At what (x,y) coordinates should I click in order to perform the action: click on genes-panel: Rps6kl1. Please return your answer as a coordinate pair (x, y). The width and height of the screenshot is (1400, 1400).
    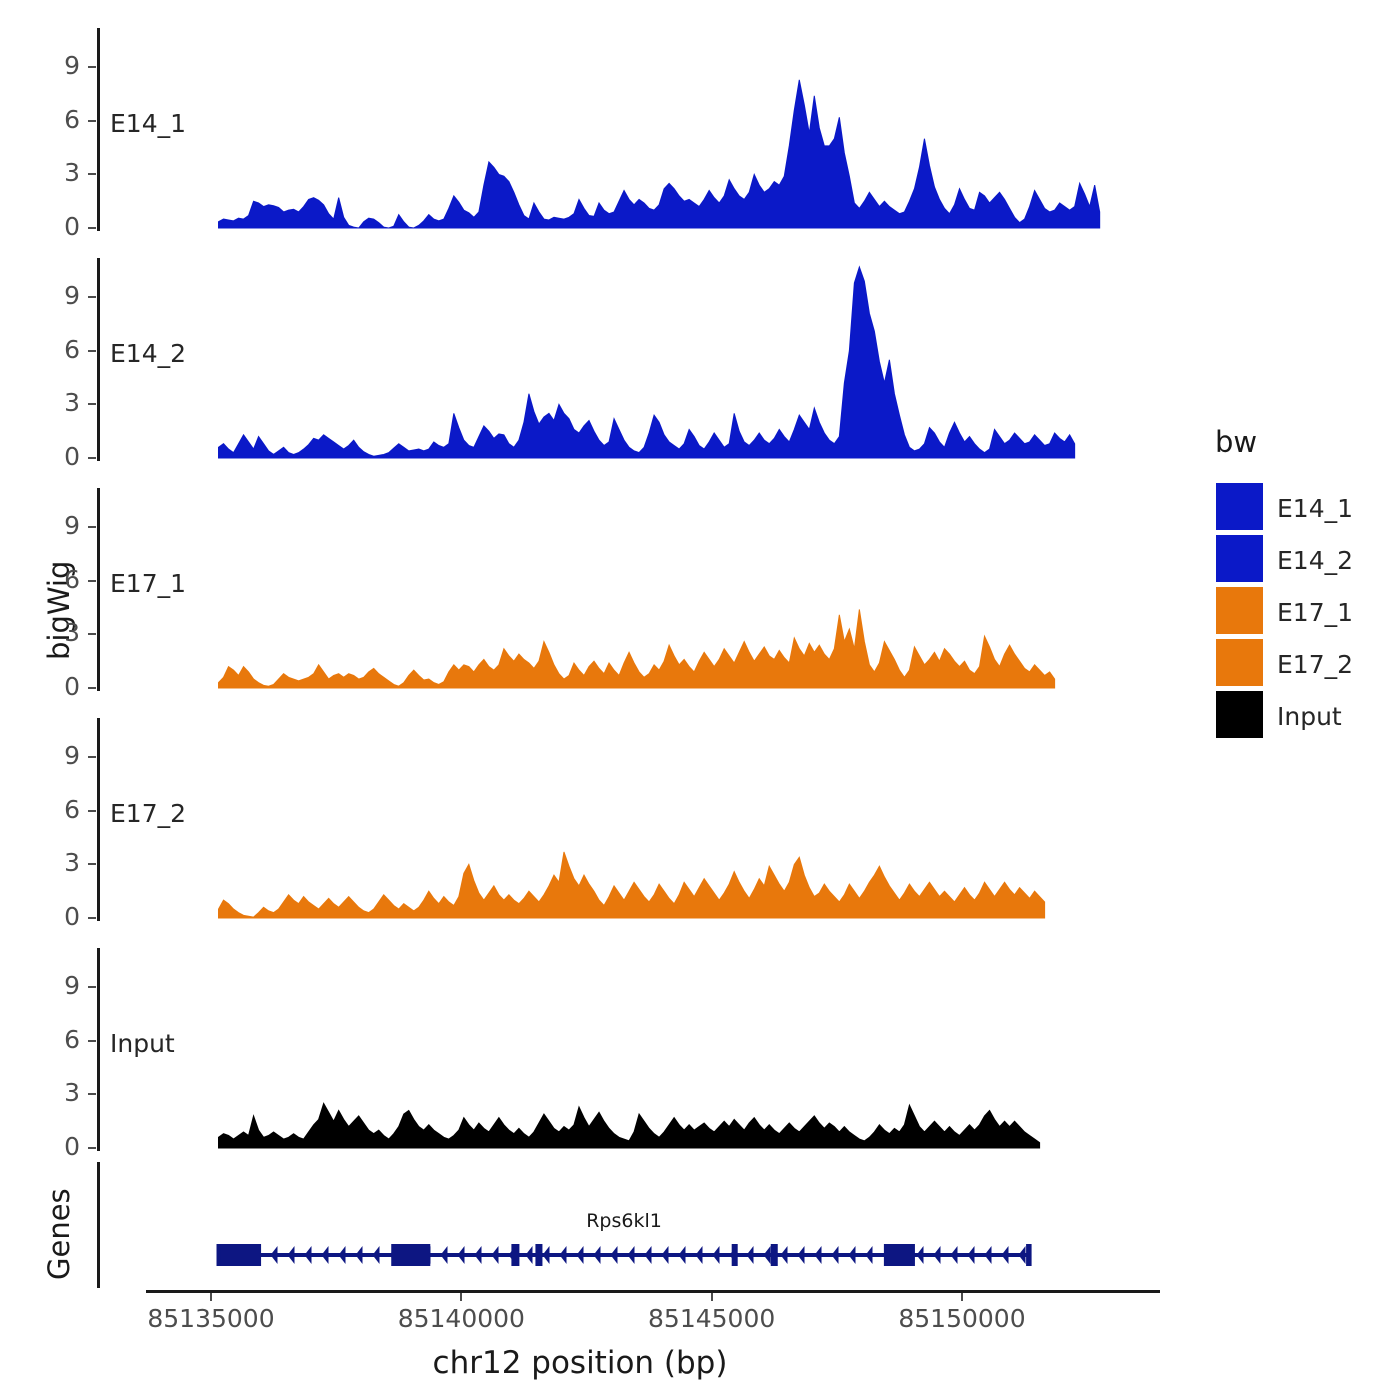
    Looking at the image, I should click on (580, 1225).